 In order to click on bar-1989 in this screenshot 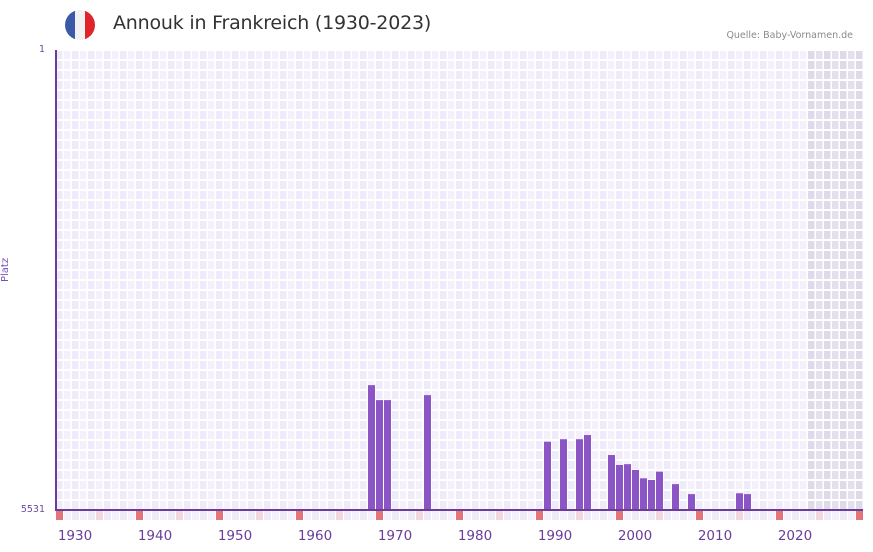, I will do `click(547, 475)`.